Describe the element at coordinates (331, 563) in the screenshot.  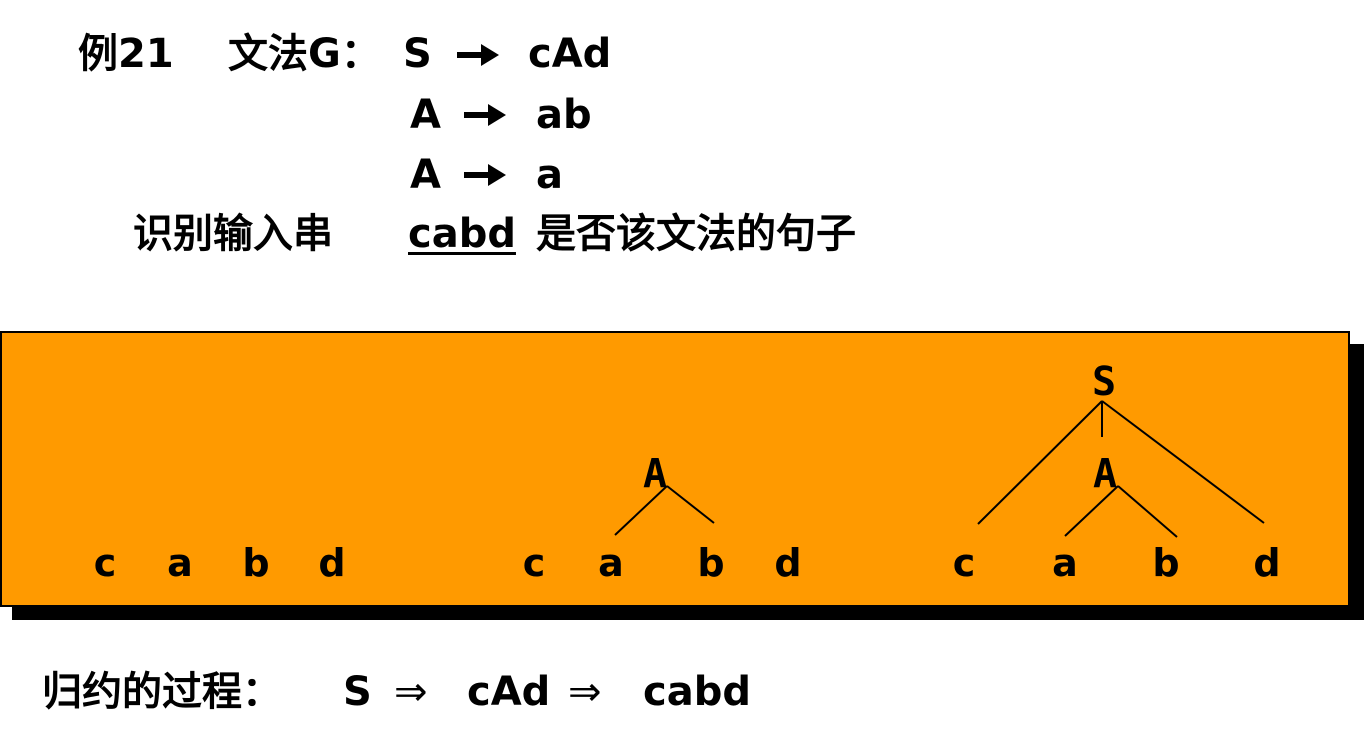
I see `stage1-leaf-d: d` at that location.